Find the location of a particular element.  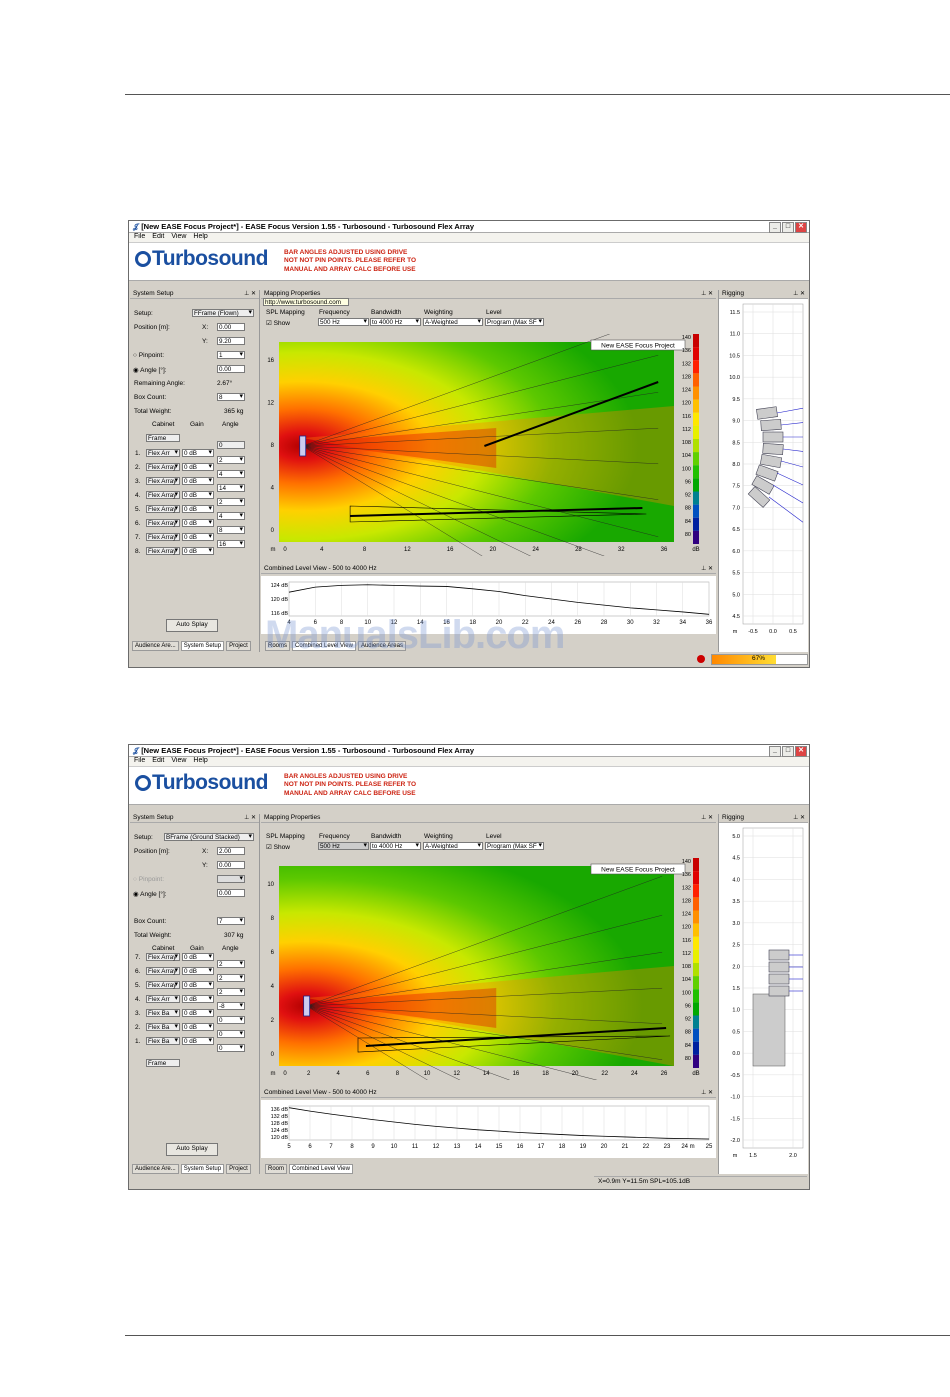

angle-select: 14 is located at coordinates (231, 488).